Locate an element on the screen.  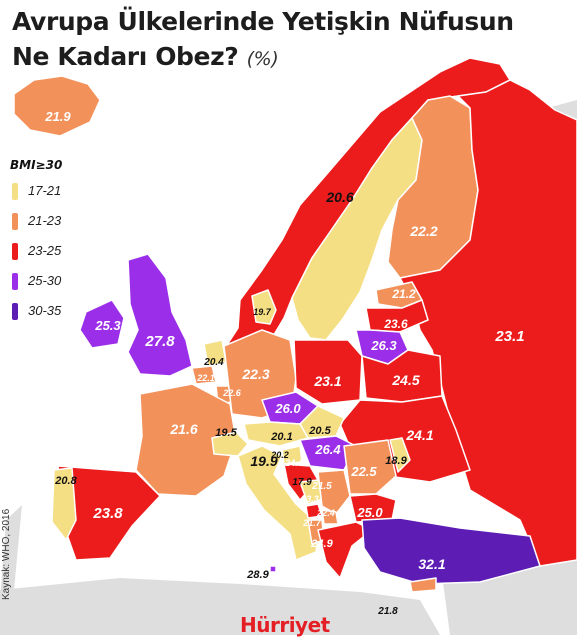
country-turkey is located at coordinates (451, 551).